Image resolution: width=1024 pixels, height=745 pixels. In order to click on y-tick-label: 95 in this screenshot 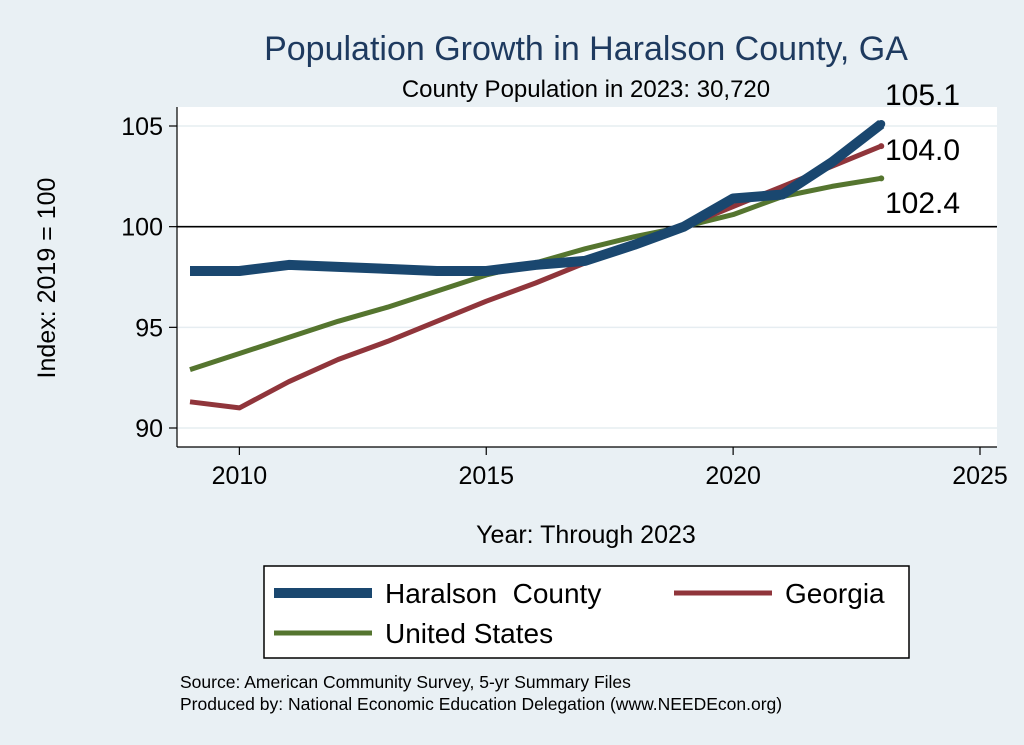, I will do `click(149, 328)`.